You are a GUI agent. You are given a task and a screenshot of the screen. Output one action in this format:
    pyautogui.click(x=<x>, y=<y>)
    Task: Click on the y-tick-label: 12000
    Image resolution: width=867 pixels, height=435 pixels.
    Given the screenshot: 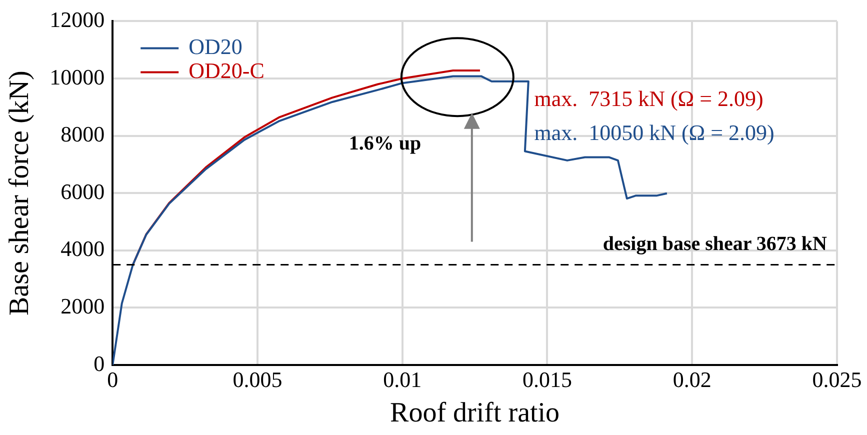 What is the action you would take?
    pyautogui.click(x=77, y=19)
    